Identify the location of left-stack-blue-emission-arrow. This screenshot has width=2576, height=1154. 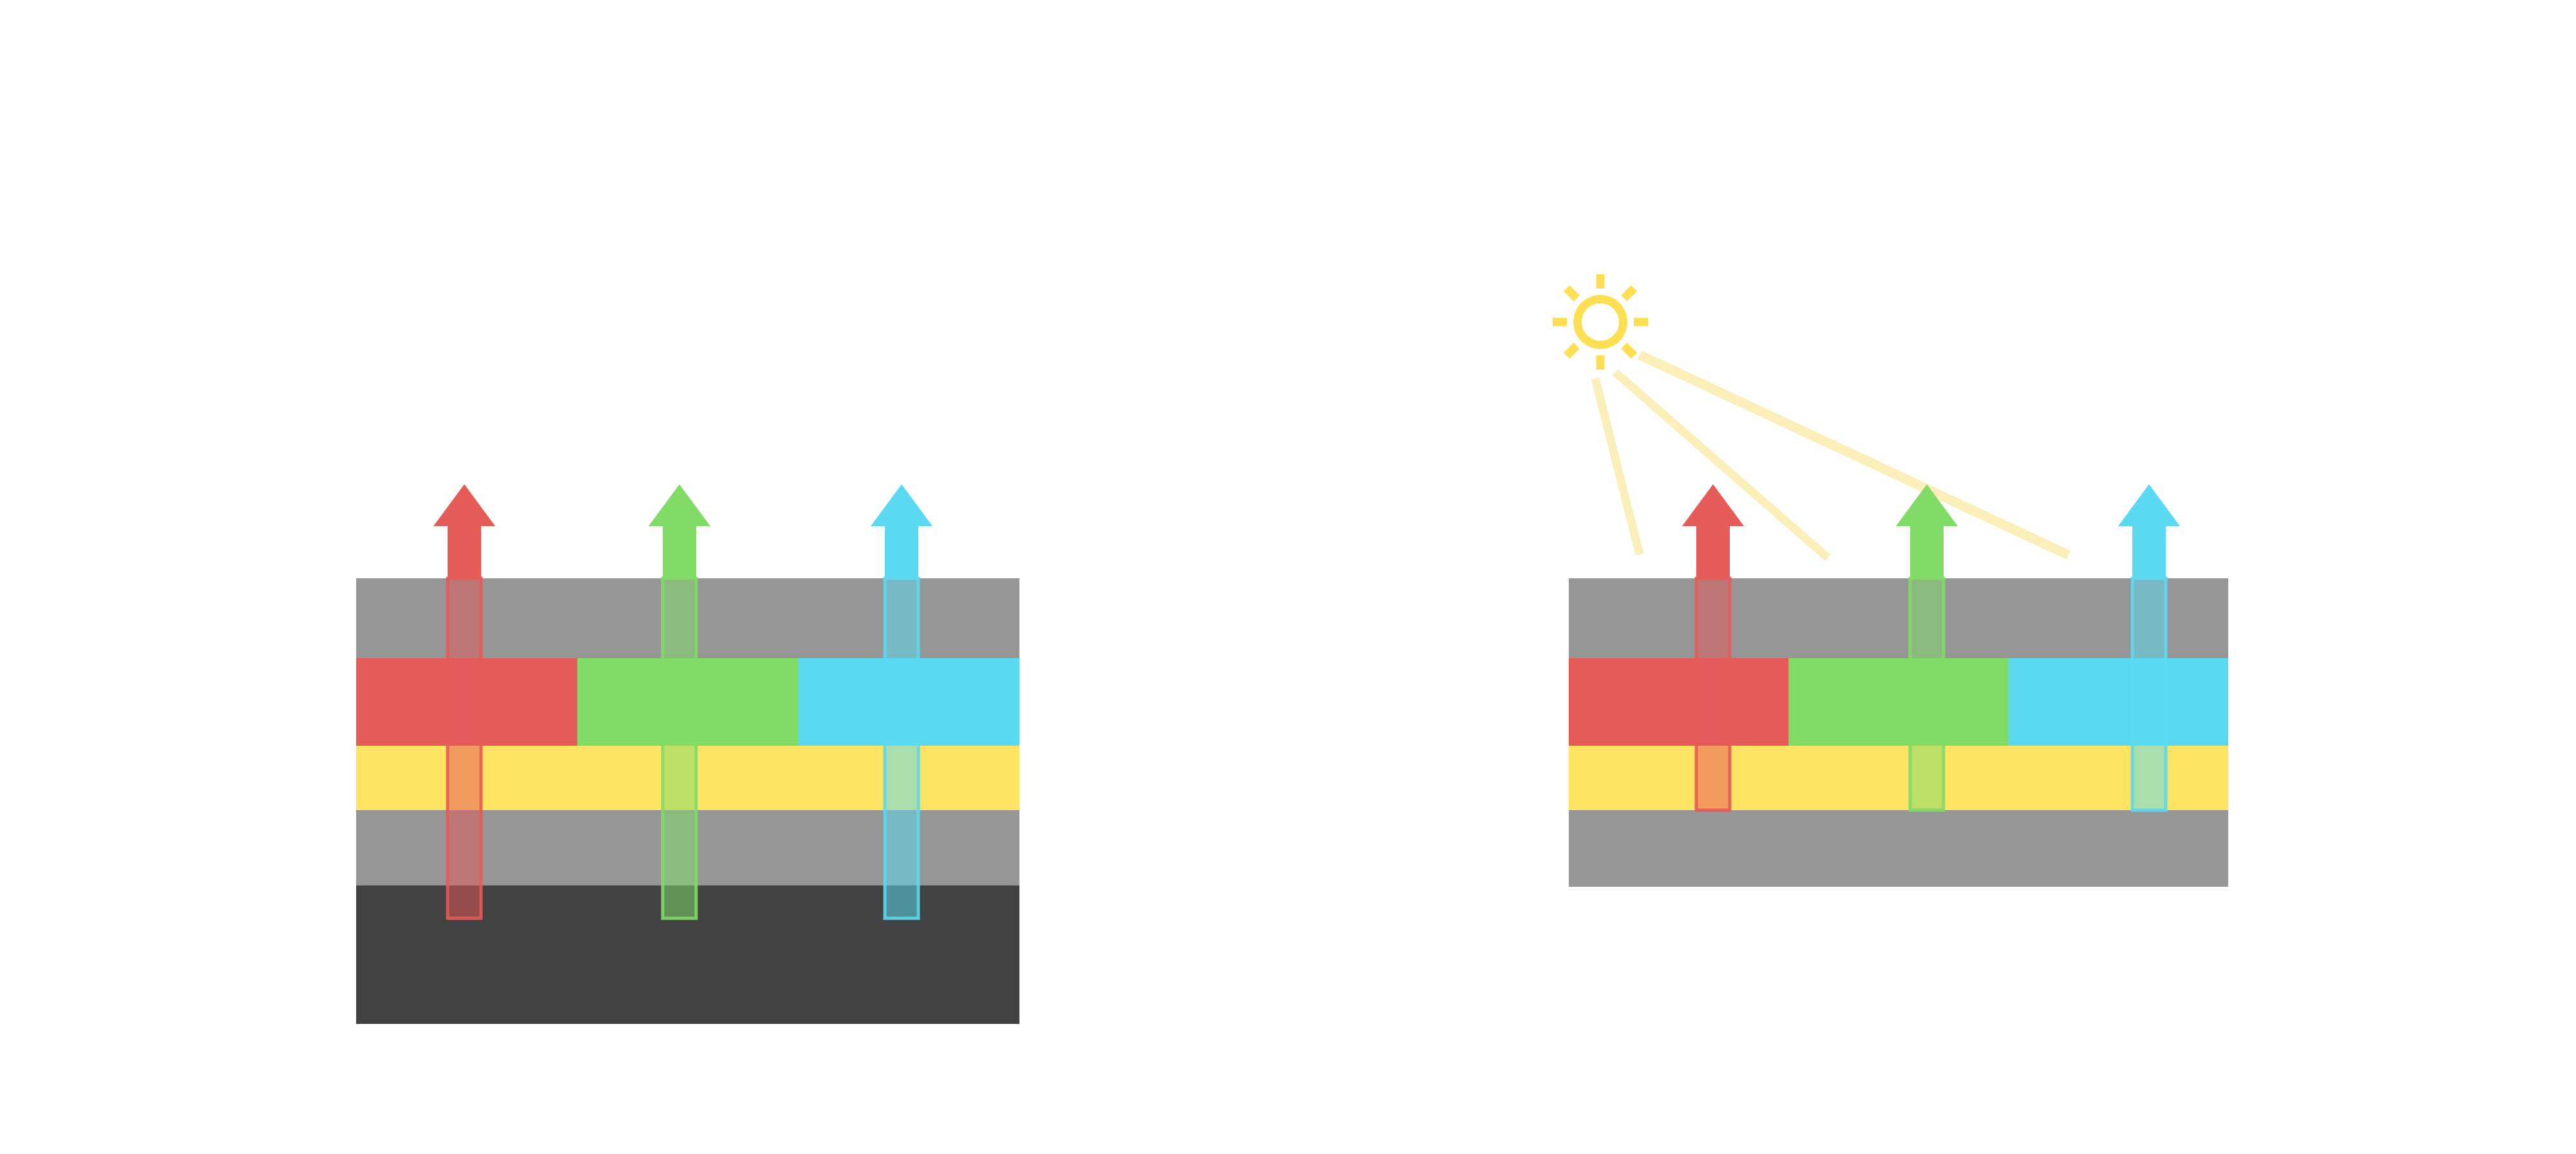
(902, 702).